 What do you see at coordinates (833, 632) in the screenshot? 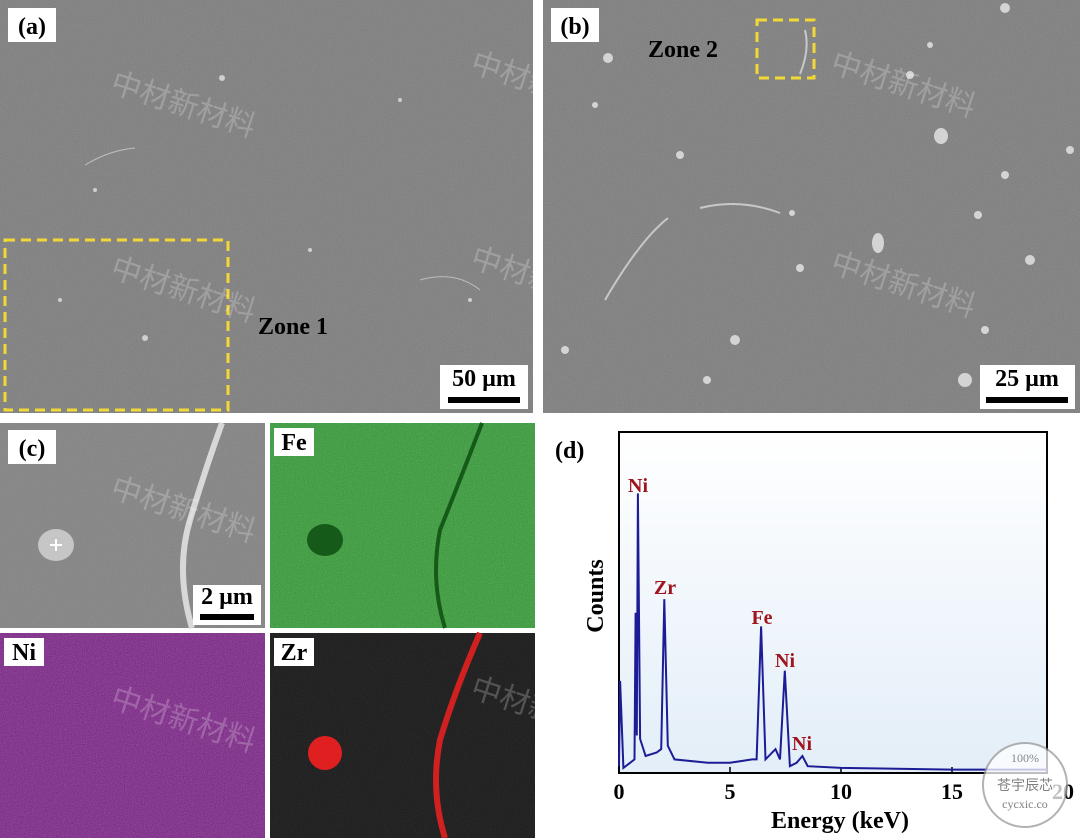
I see `spectrum-line` at bounding box center [833, 632].